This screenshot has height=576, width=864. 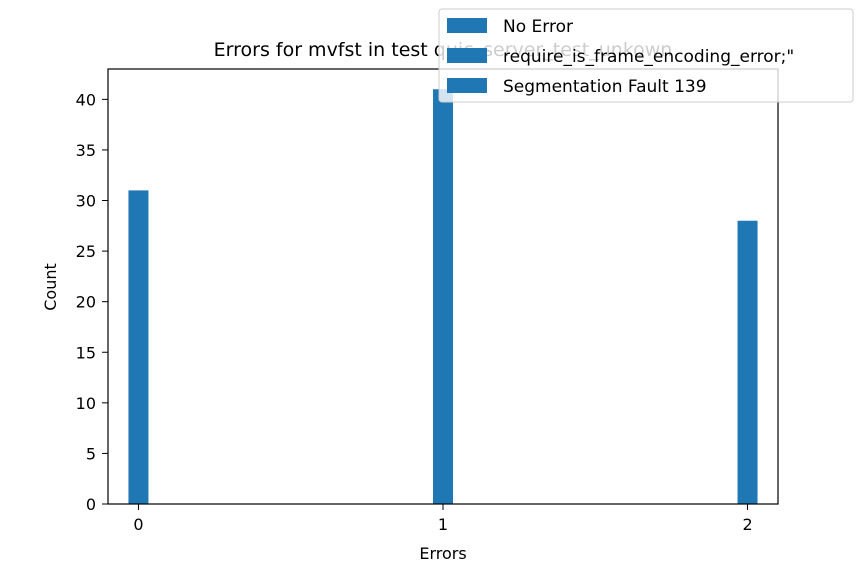 What do you see at coordinates (86, 201) in the screenshot?
I see `y-tick-label: 30` at bounding box center [86, 201].